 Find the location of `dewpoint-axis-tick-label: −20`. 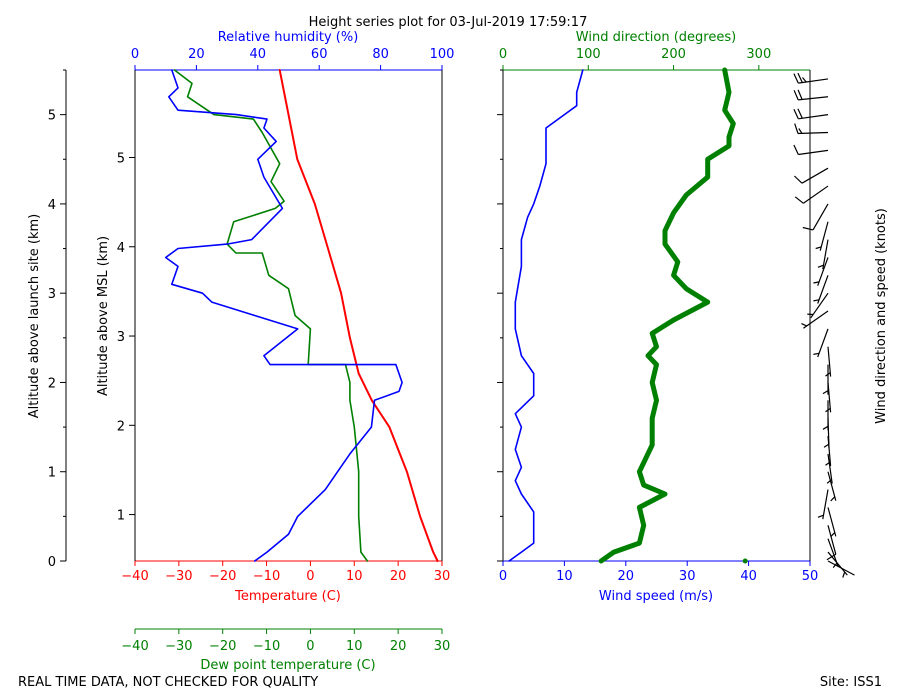

dewpoint-axis-tick-label: −20 is located at coordinates (222, 646).